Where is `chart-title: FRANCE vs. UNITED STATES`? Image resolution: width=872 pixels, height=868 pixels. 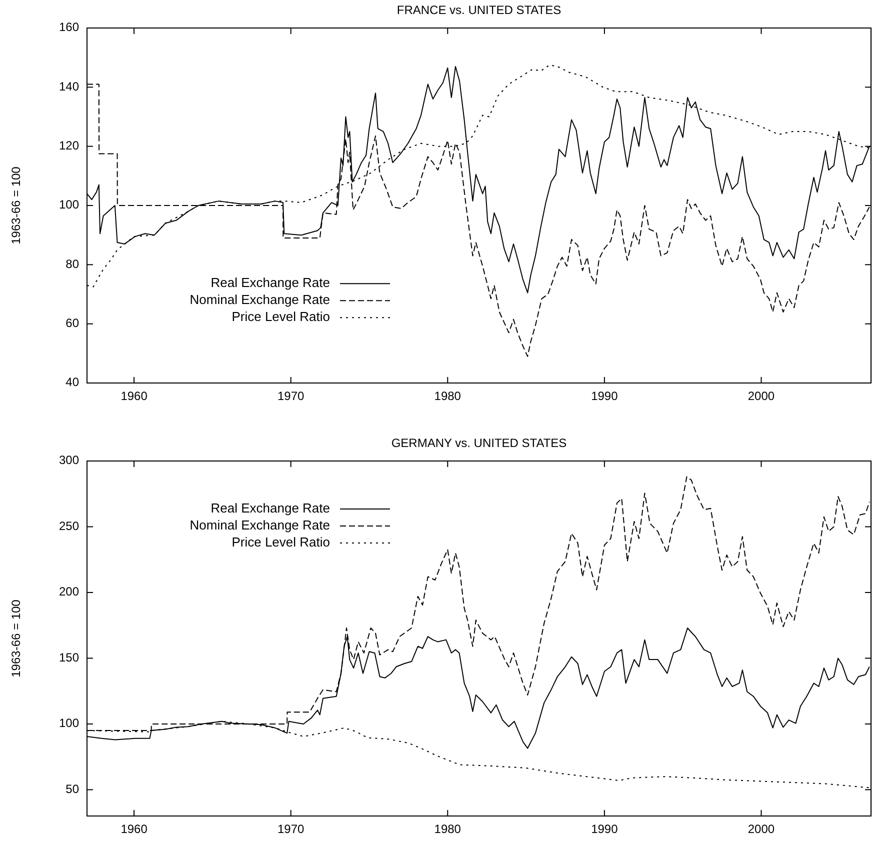
chart-title: FRANCE vs. UNITED STATES is located at coordinates (479, 10).